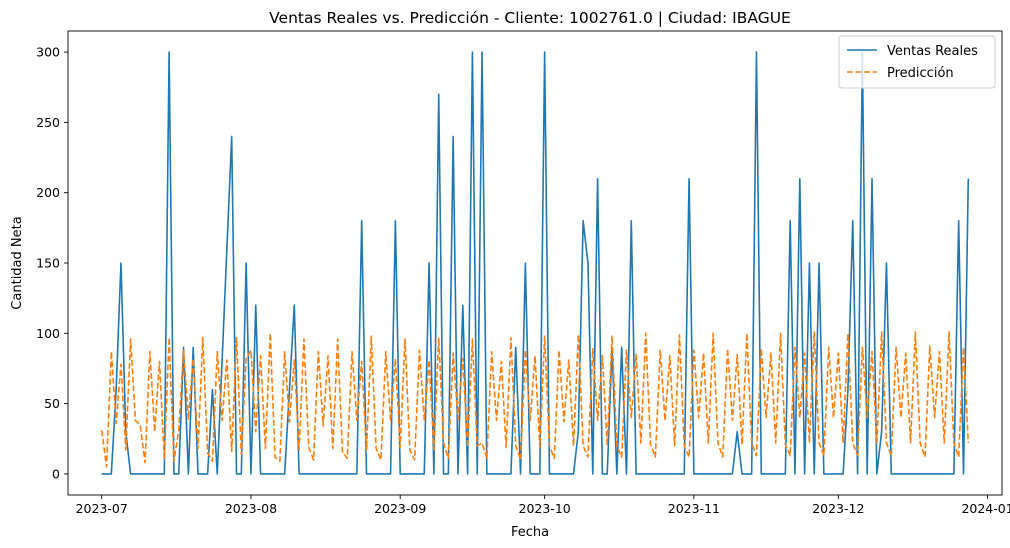  Describe the element at coordinates (48, 263) in the screenshot. I see `y-tick-label: 150` at that location.